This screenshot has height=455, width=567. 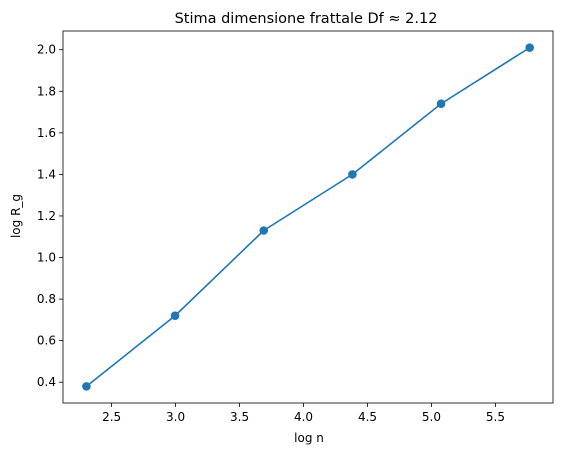 What do you see at coordinates (46, 50) in the screenshot?
I see `y-tick-label: 2.0` at bounding box center [46, 50].